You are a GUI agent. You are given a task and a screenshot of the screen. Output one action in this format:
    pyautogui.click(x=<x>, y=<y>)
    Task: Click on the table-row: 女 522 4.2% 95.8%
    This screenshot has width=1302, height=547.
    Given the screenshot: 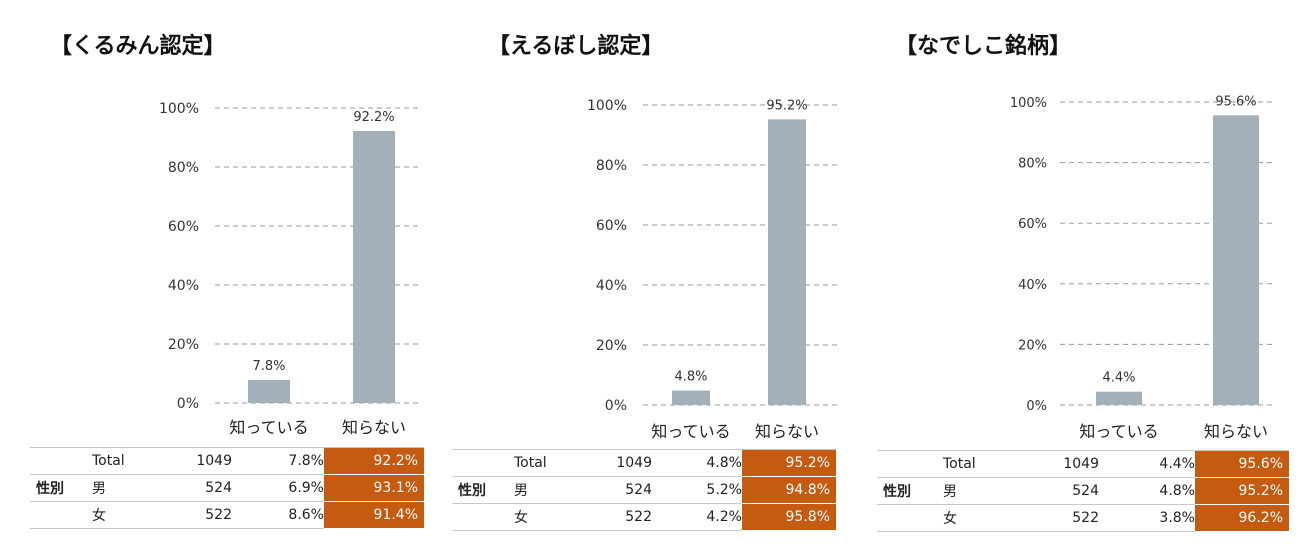 What is the action you would take?
    pyautogui.click(x=644, y=517)
    